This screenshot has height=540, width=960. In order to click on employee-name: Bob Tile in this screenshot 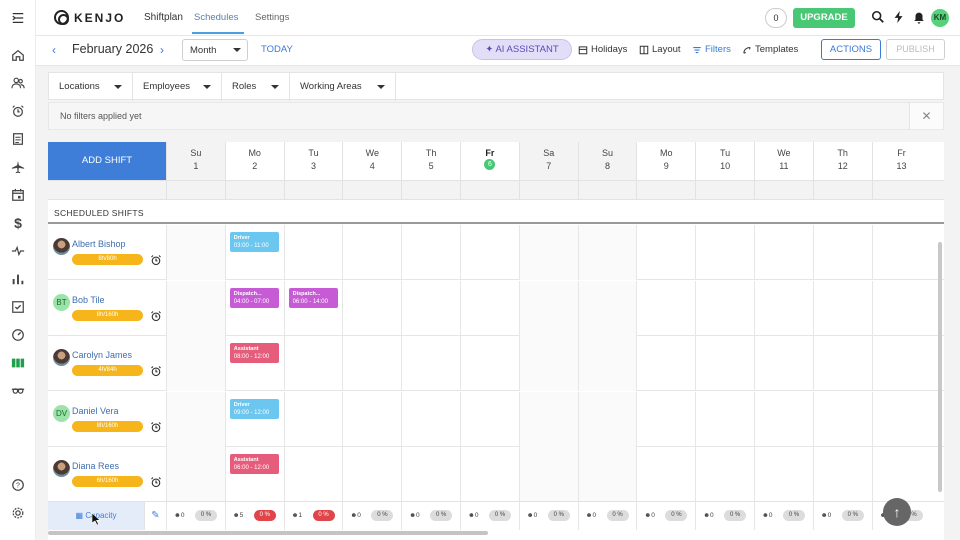, I will do `click(88, 299)`.